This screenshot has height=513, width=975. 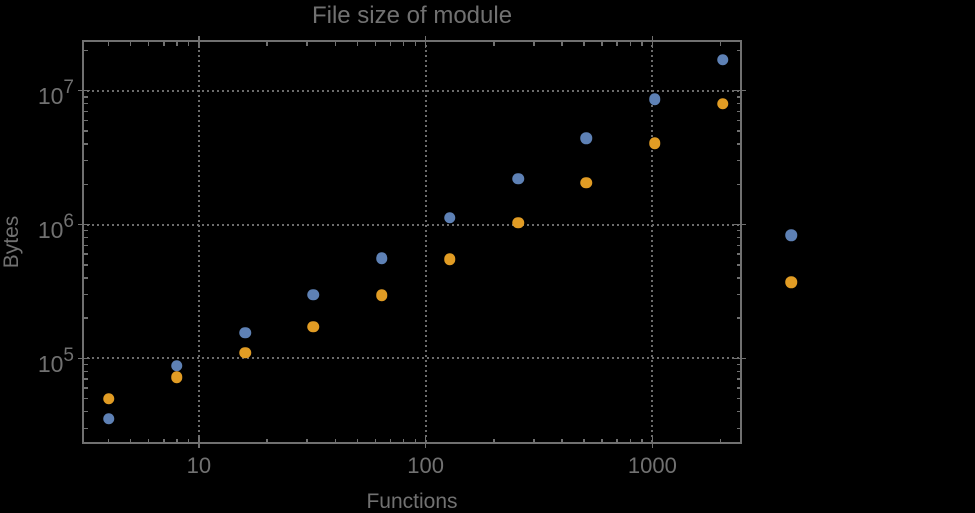 I want to click on y-tick-label: 10⁵, so click(x=55, y=360).